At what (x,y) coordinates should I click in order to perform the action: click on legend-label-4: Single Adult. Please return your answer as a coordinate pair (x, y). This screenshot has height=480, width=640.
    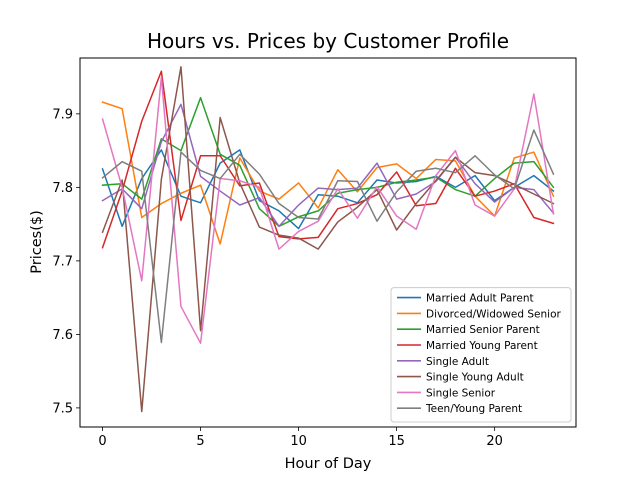
    Looking at the image, I should click on (457, 362).